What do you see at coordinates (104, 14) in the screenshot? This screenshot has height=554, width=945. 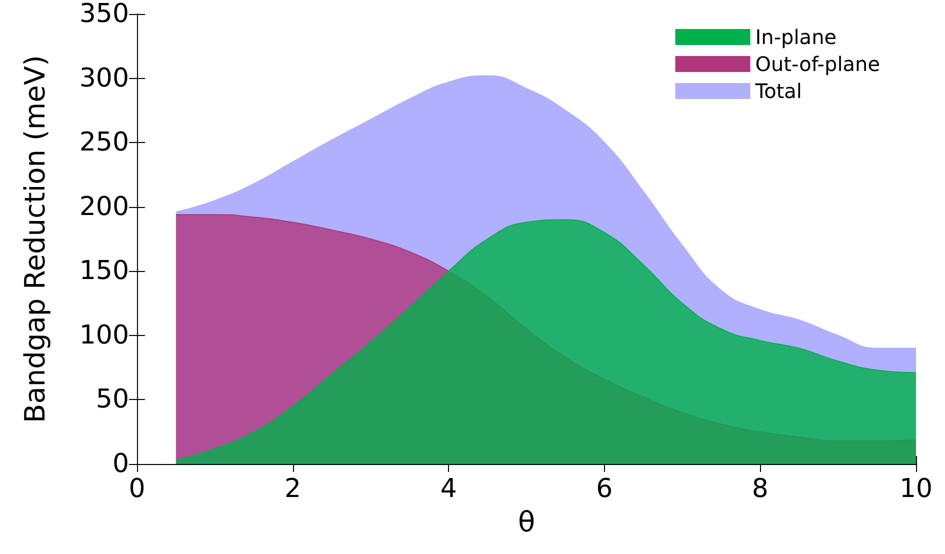 I see `y-tick-label: 350` at bounding box center [104, 14].